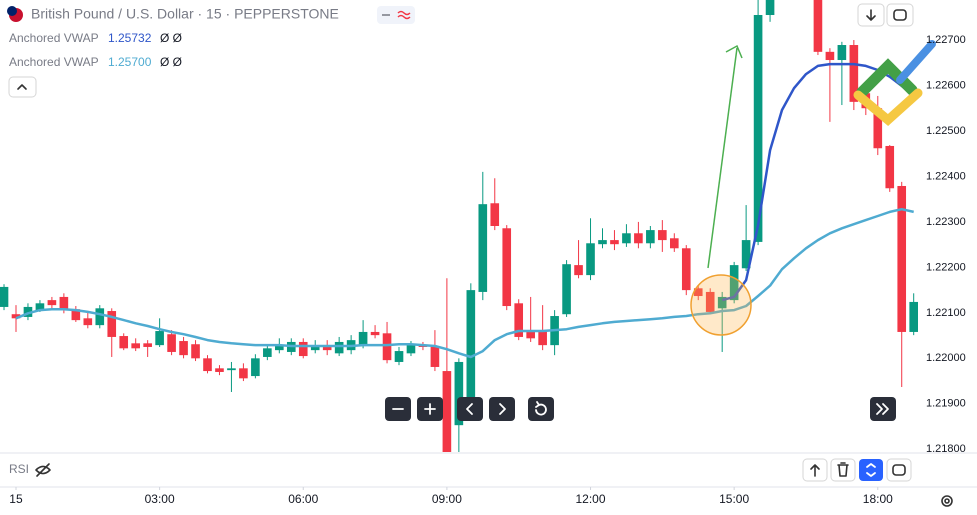  I want to click on trash-icon, so click(843, 469).